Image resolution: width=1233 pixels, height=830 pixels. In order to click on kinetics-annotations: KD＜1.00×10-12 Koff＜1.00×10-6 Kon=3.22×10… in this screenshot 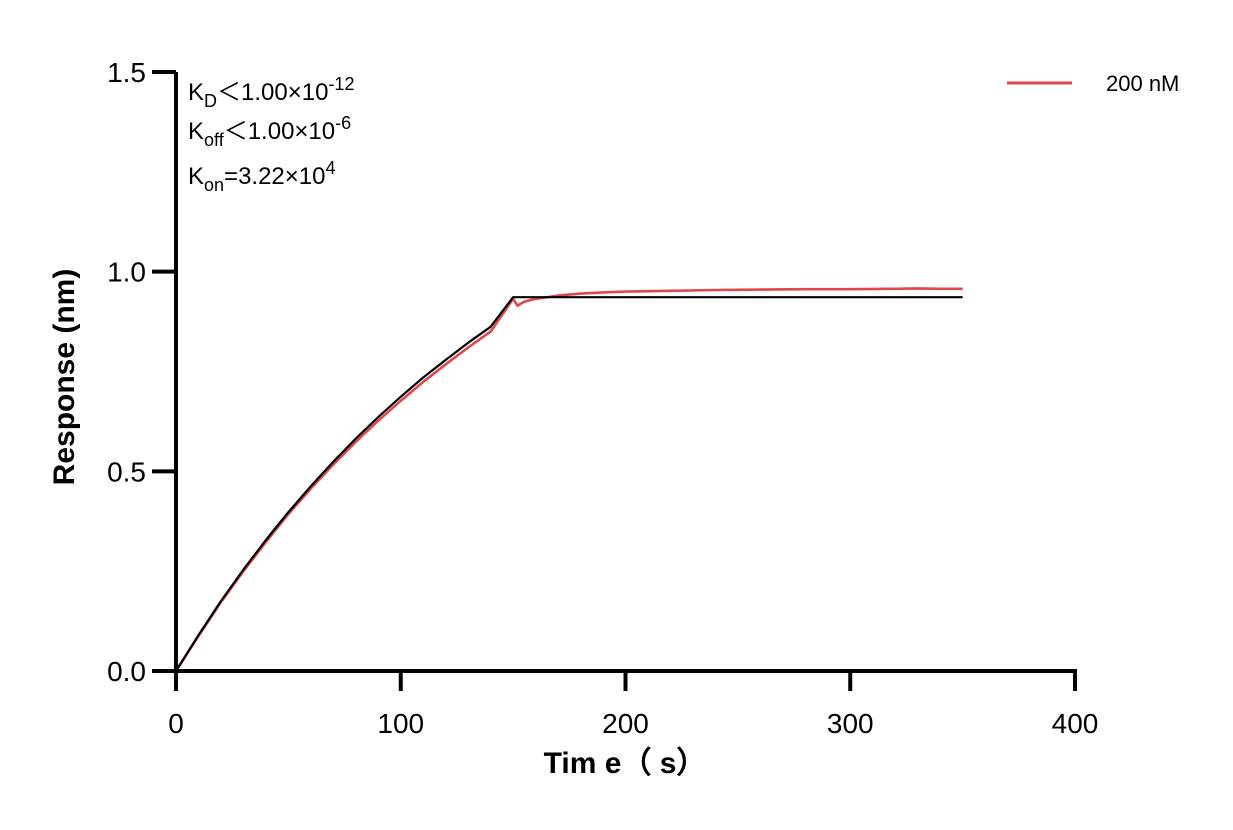, I will do `click(271, 134)`.